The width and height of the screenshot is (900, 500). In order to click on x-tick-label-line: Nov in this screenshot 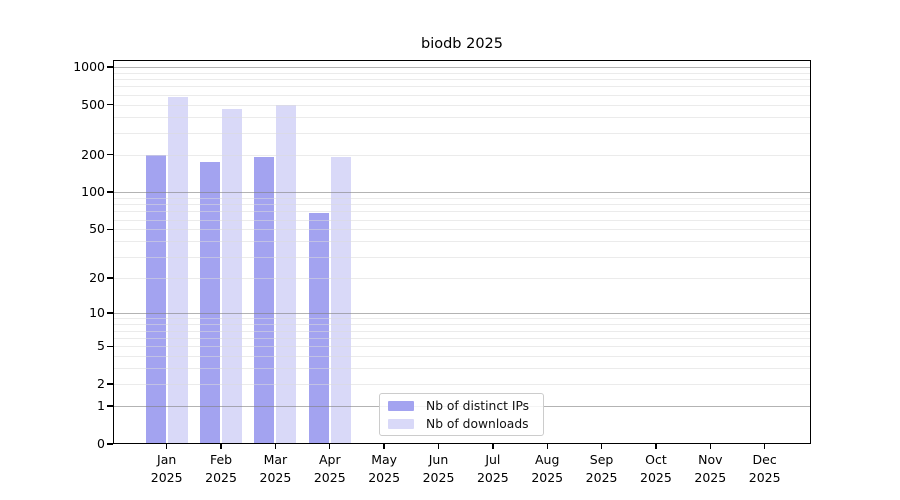, I will do `click(710, 459)`.